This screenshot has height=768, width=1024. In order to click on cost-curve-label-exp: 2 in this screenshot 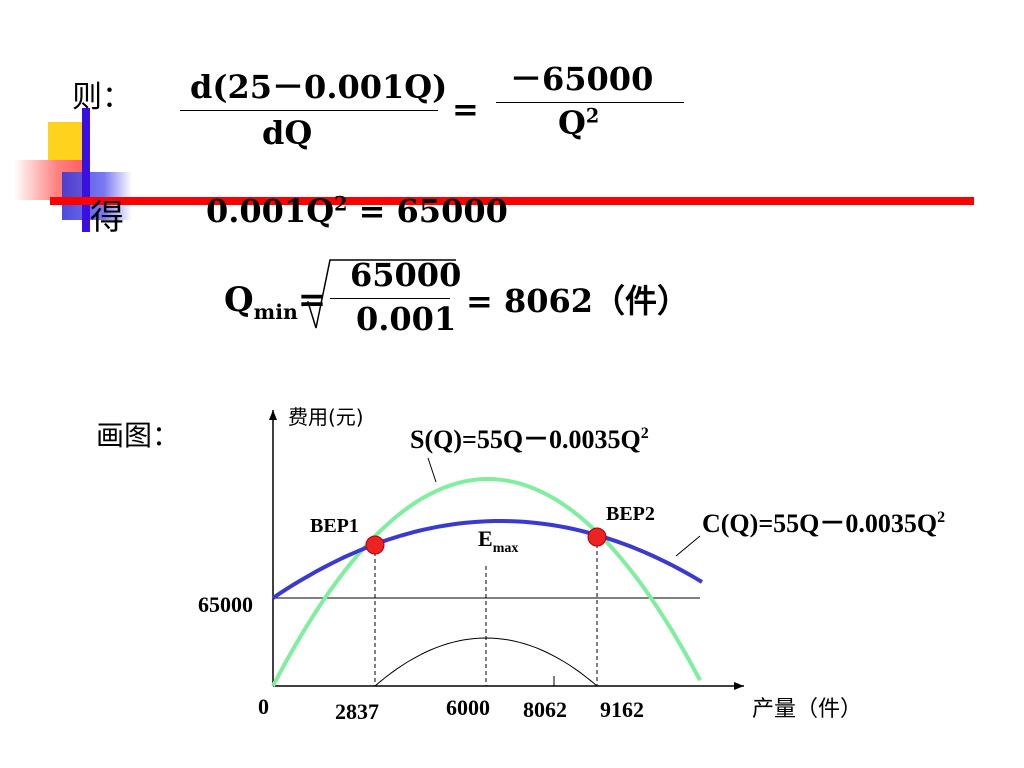, I will do `click(941, 517)`.